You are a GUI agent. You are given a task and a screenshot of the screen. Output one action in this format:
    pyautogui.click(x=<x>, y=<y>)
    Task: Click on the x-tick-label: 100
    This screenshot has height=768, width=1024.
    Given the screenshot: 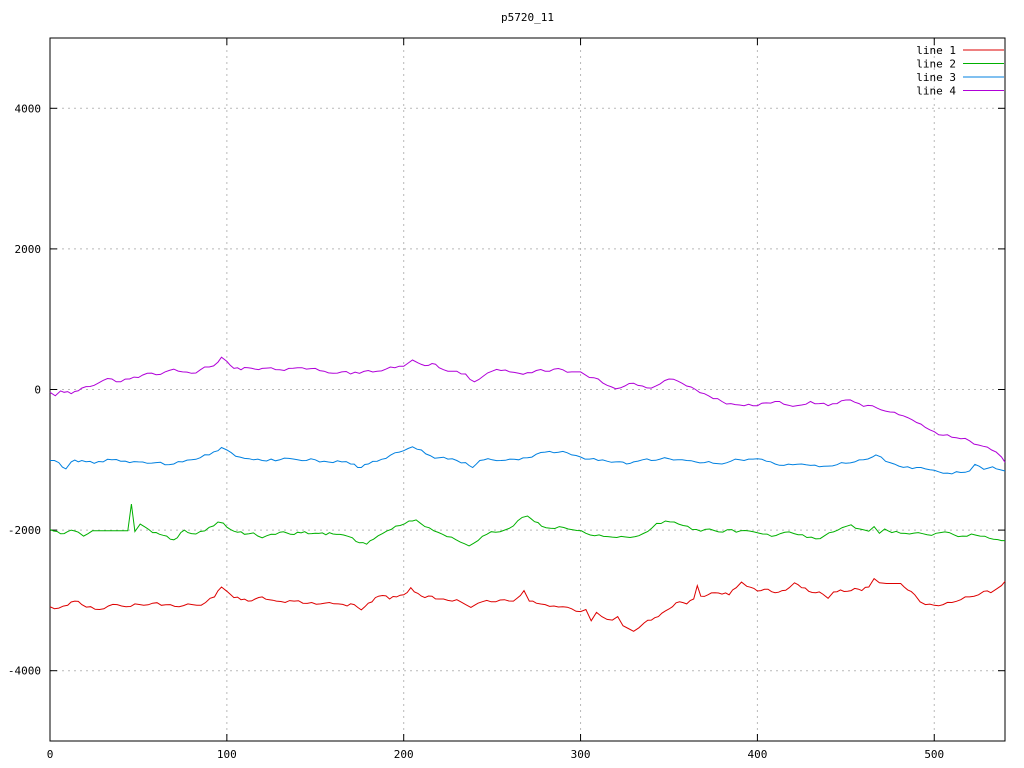 What is the action you would take?
    pyautogui.click(x=227, y=754)
    